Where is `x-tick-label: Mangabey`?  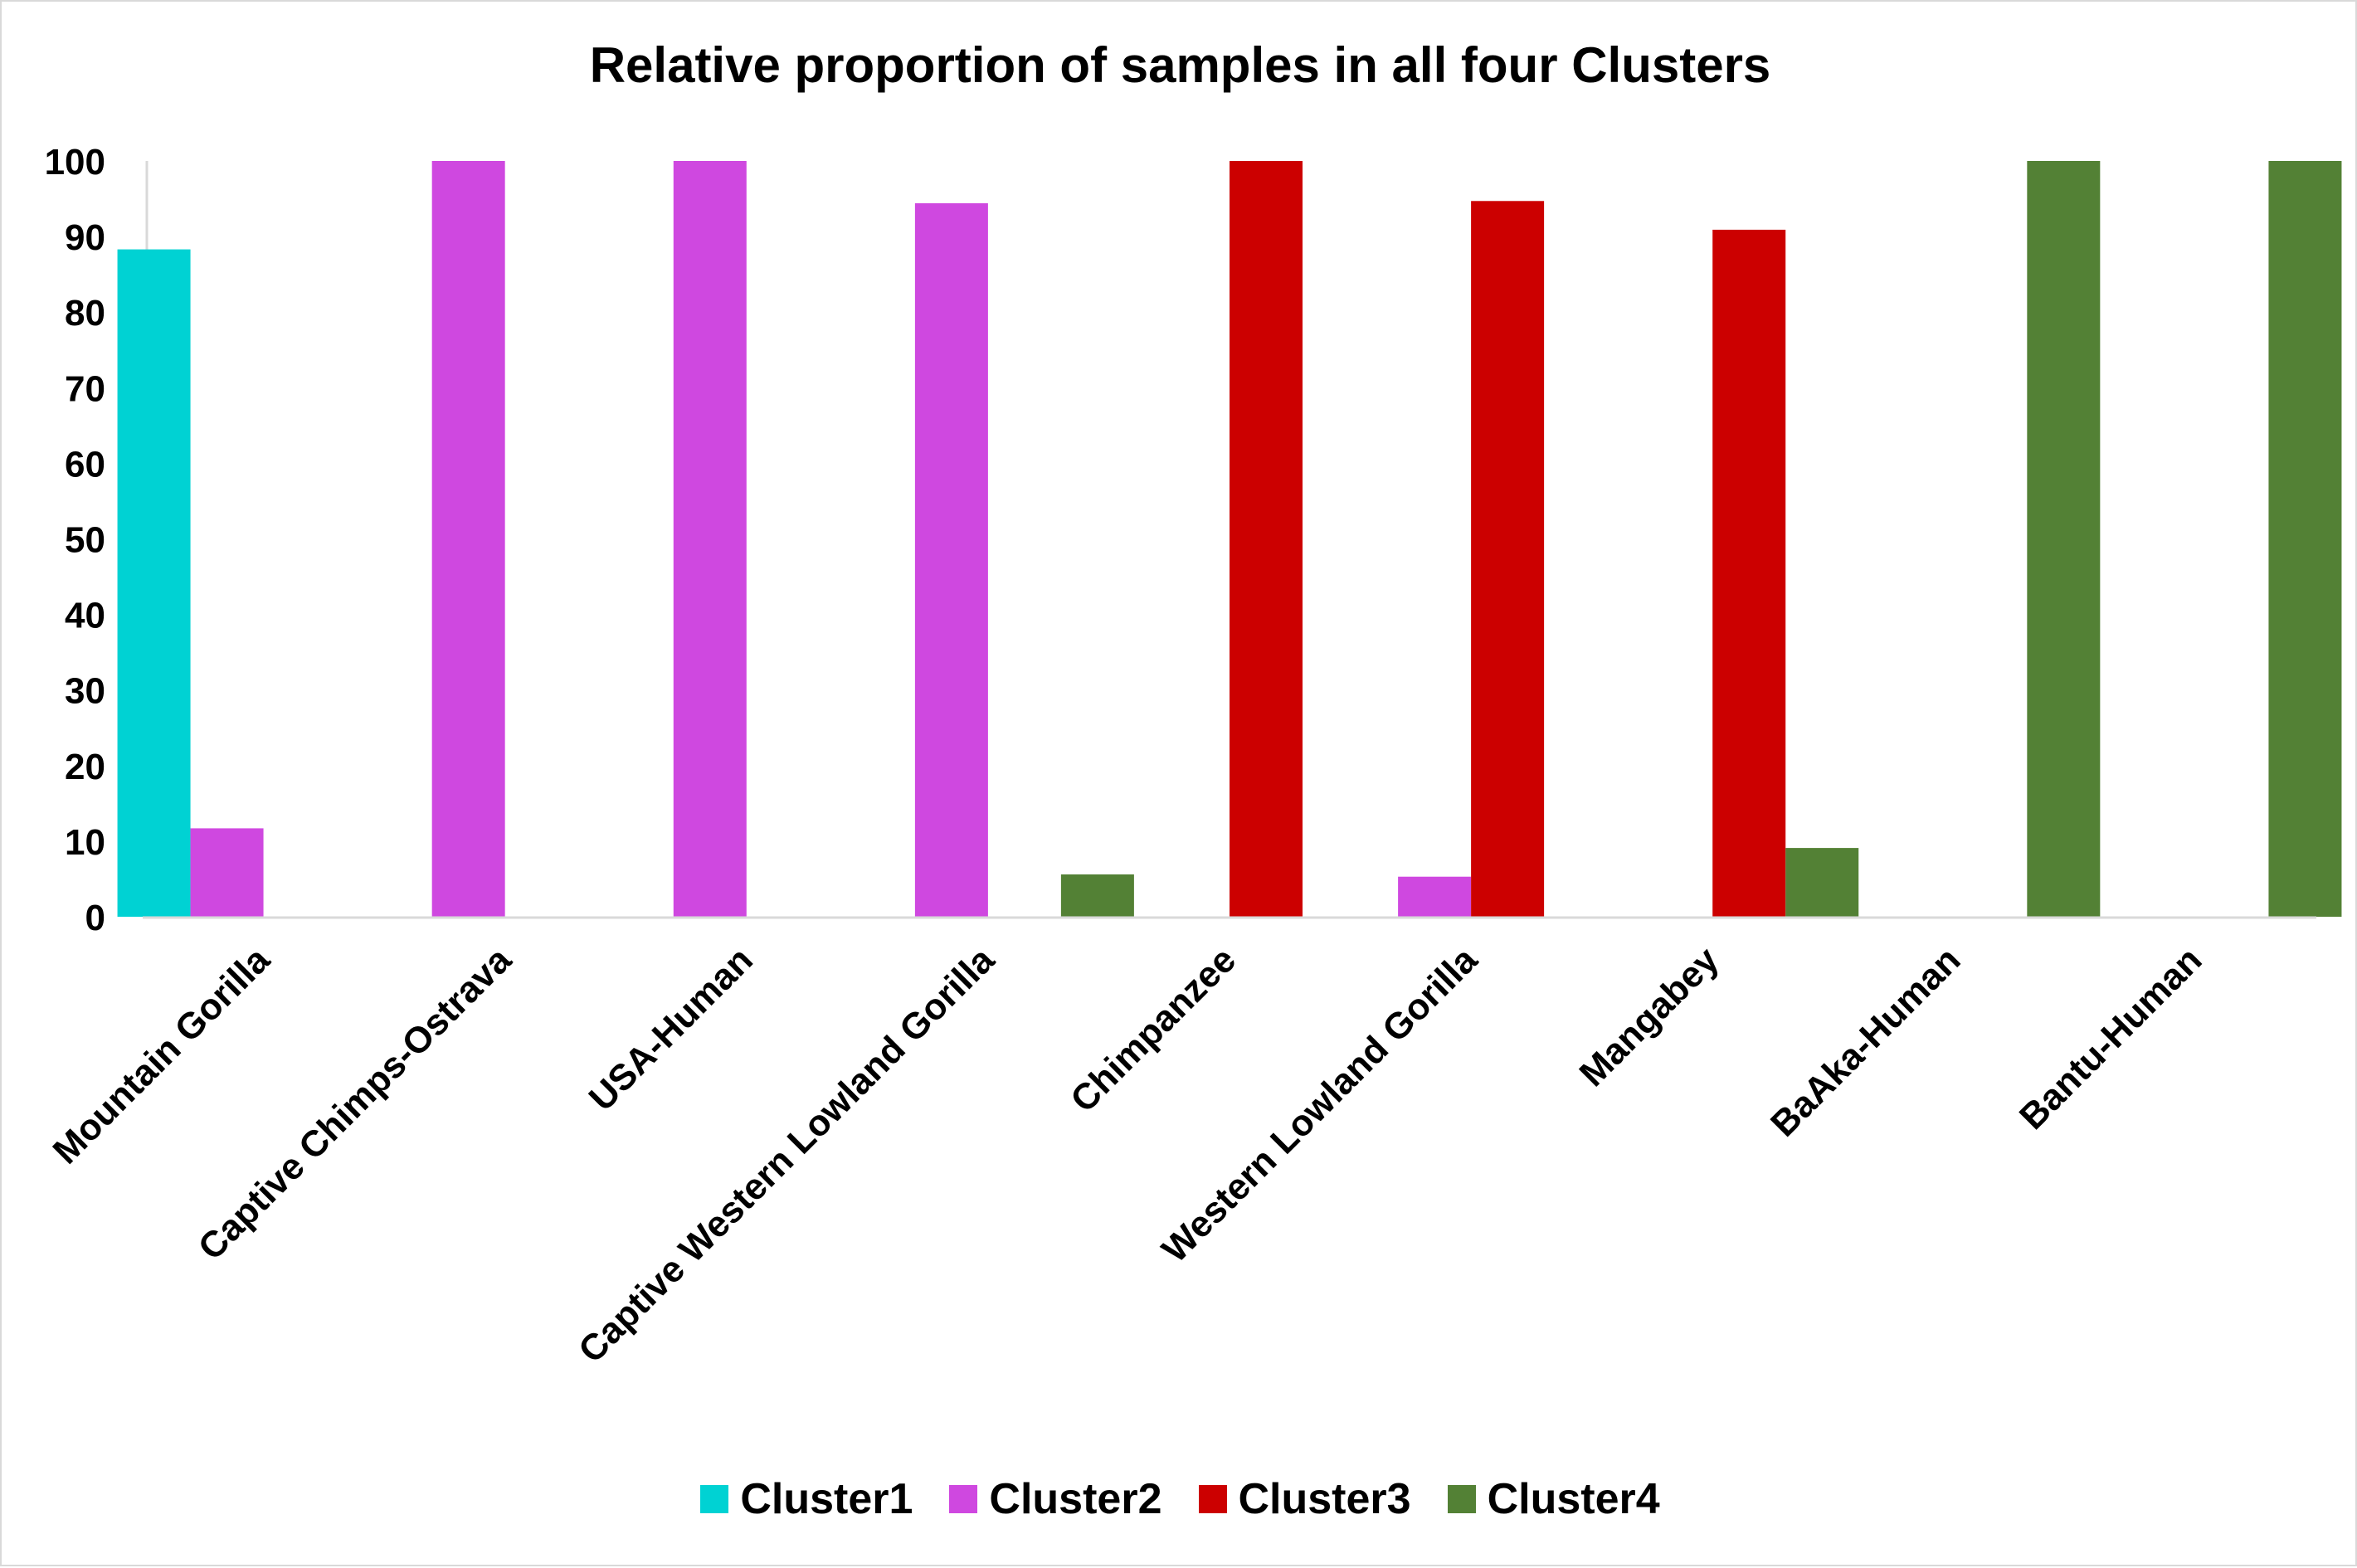 x-tick-label: Mangabey is located at coordinates (1649, 1016).